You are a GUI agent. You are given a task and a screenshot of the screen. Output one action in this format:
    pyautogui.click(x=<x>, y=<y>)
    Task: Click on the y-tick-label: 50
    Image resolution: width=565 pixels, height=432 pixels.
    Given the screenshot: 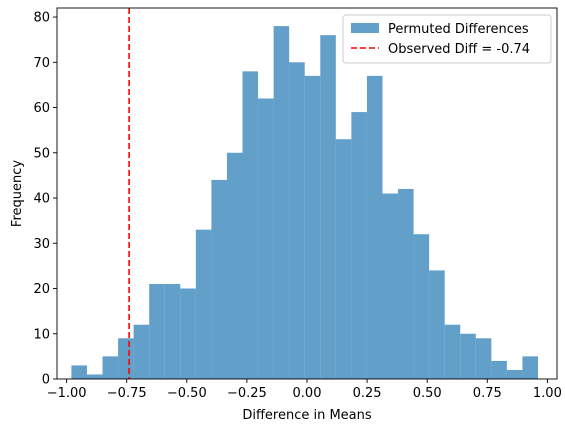 What is the action you would take?
    pyautogui.click(x=41, y=153)
    